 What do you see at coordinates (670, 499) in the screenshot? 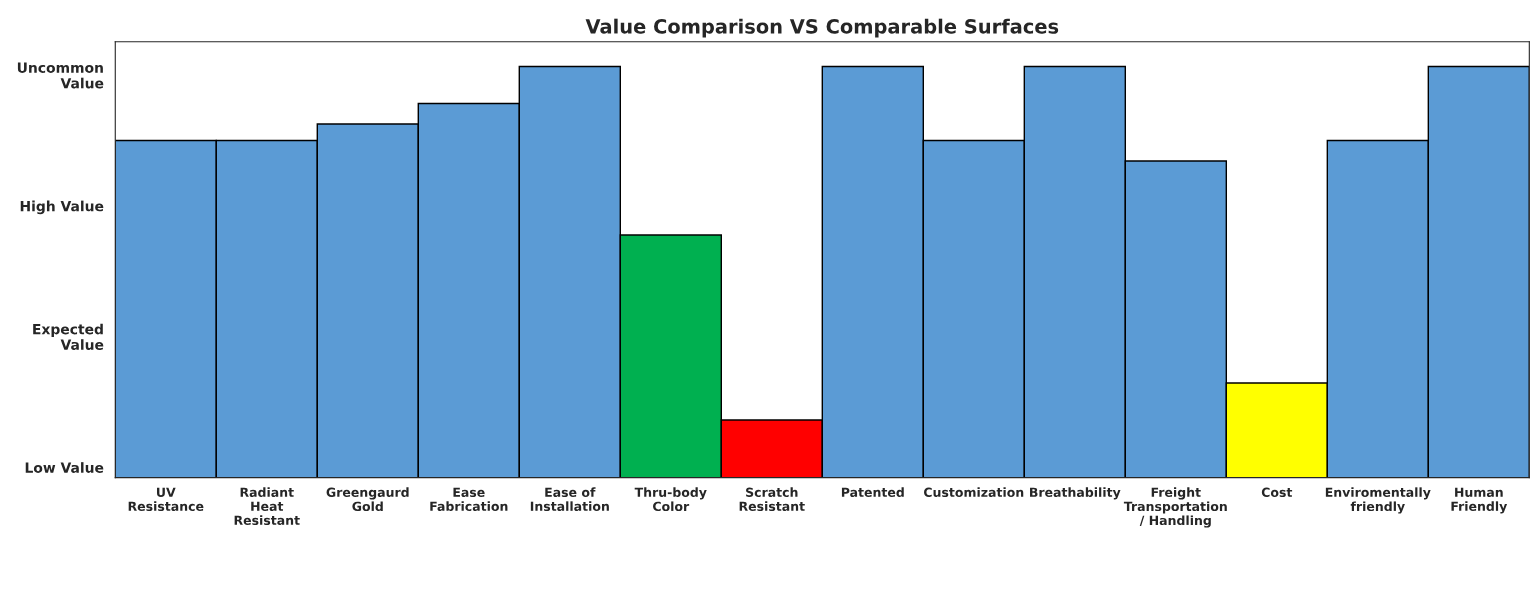
I see `x-tick-label: Thru-body Color` at bounding box center [670, 499].